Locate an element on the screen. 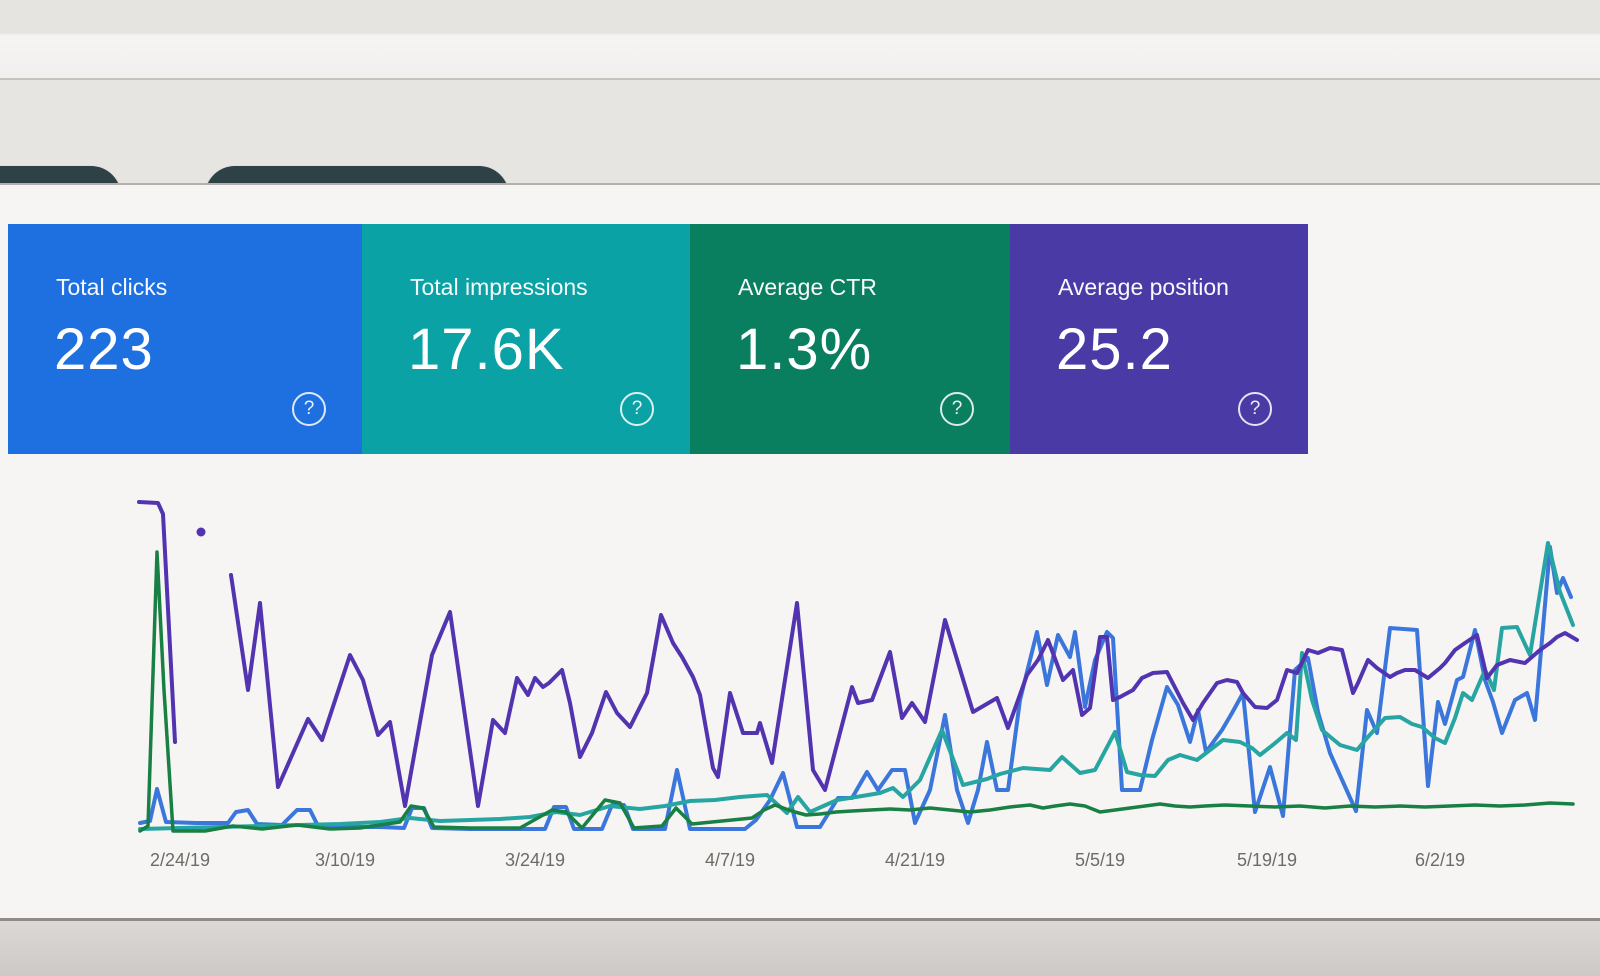  average-position-card: Average position 25.2 ? is located at coordinates (1159, 339).